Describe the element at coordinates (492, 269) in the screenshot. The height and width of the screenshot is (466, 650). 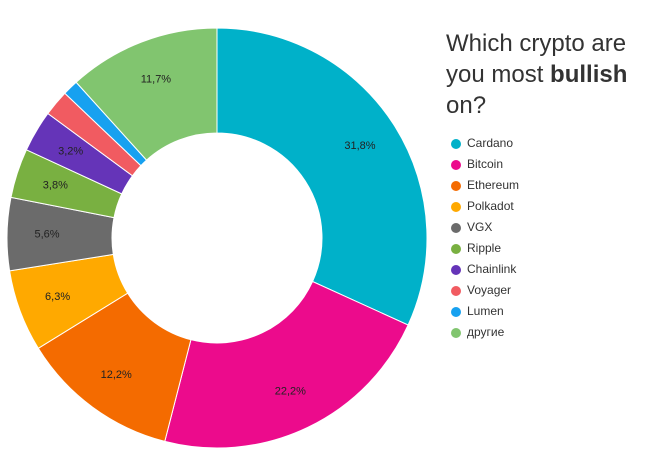
I see `legend-label: Chainlink` at that location.